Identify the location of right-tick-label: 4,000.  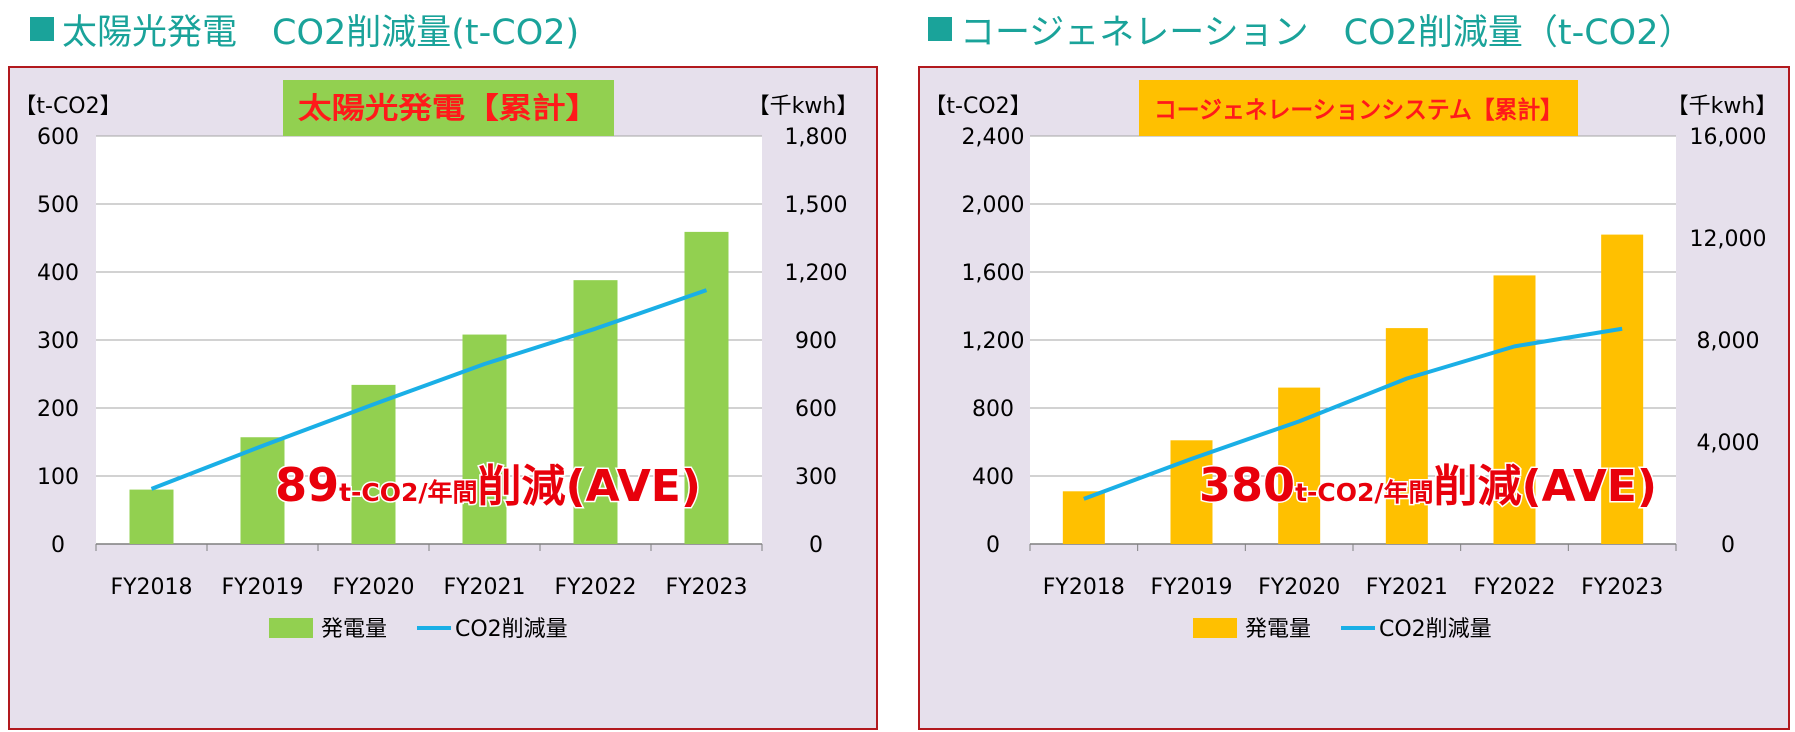
(1728, 443).